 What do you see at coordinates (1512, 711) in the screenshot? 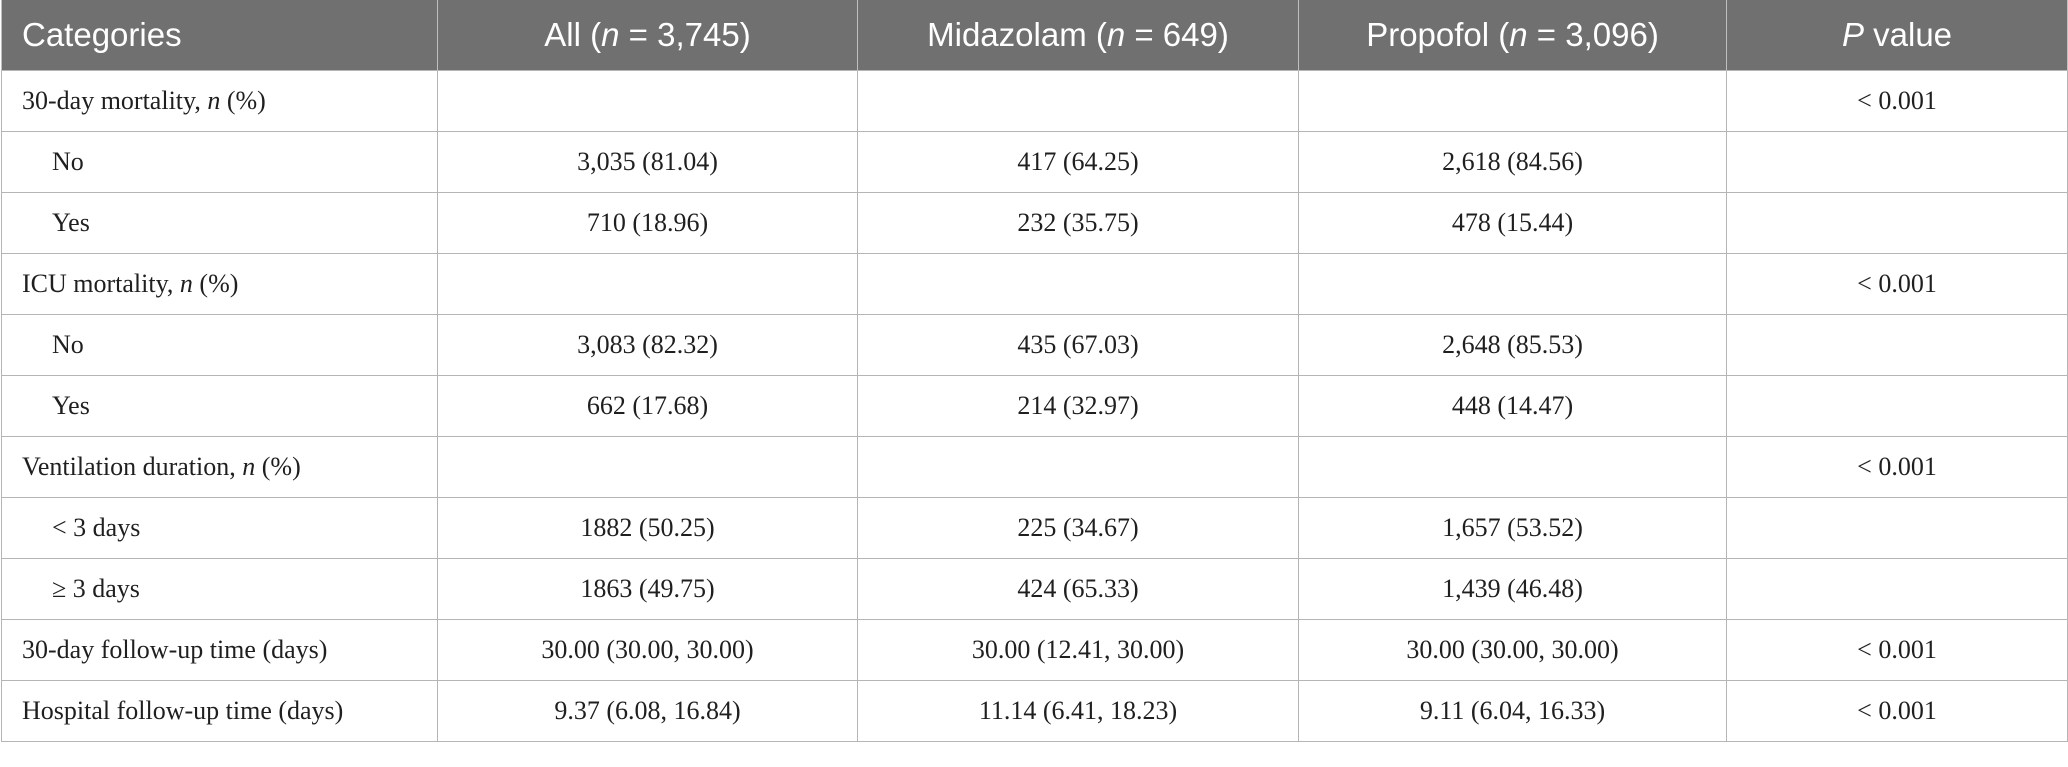
I see `cell-propofol: 9.11 (6.04, 16.33)` at bounding box center [1512, 711].